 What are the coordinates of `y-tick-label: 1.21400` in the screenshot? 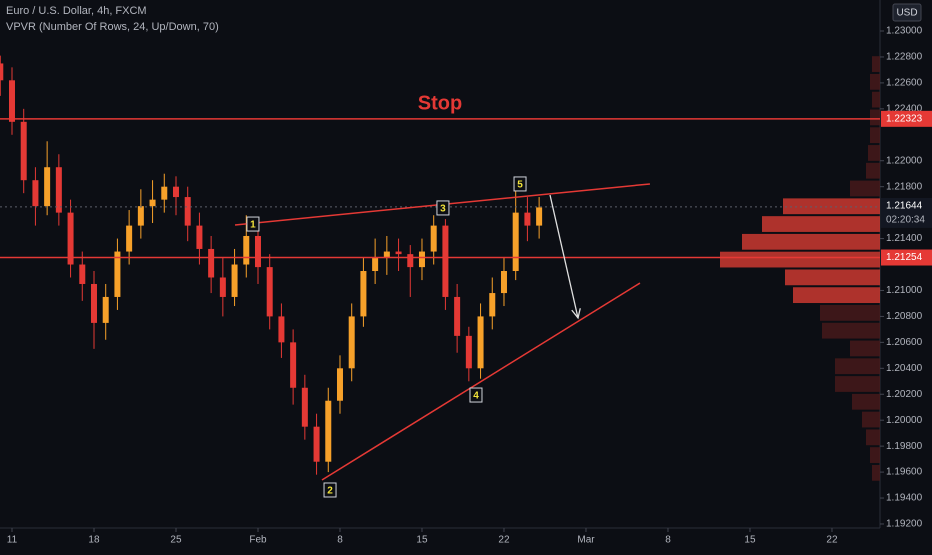 It's located at (904, 238).